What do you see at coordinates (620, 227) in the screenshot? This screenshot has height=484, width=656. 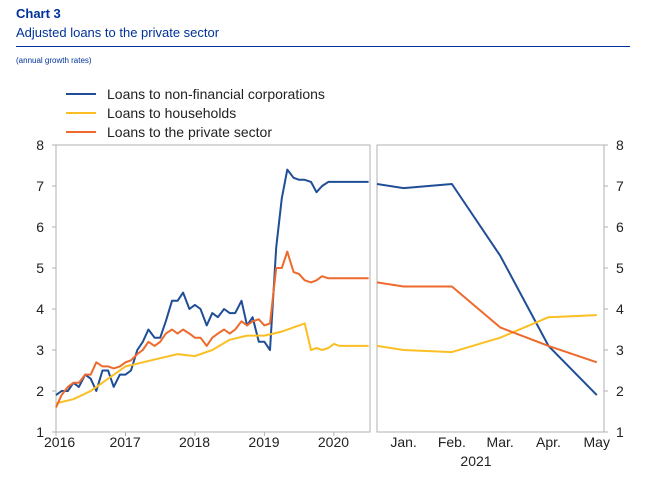 I see `y-tick-label-right: 6` at bounding box center [620, 227].